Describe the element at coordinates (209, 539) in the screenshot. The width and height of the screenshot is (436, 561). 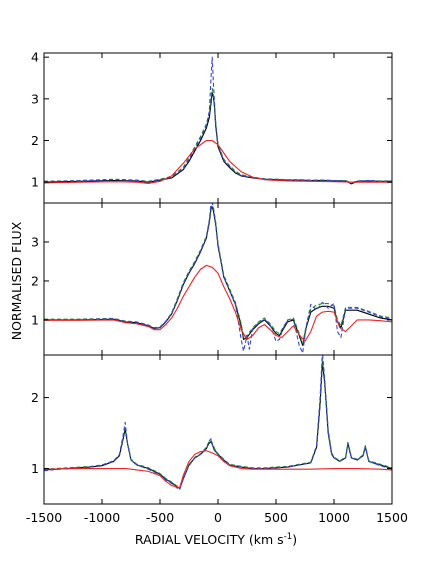
I see `x-axis-label-main: RADIAL VELOCITY (km s` at that location.